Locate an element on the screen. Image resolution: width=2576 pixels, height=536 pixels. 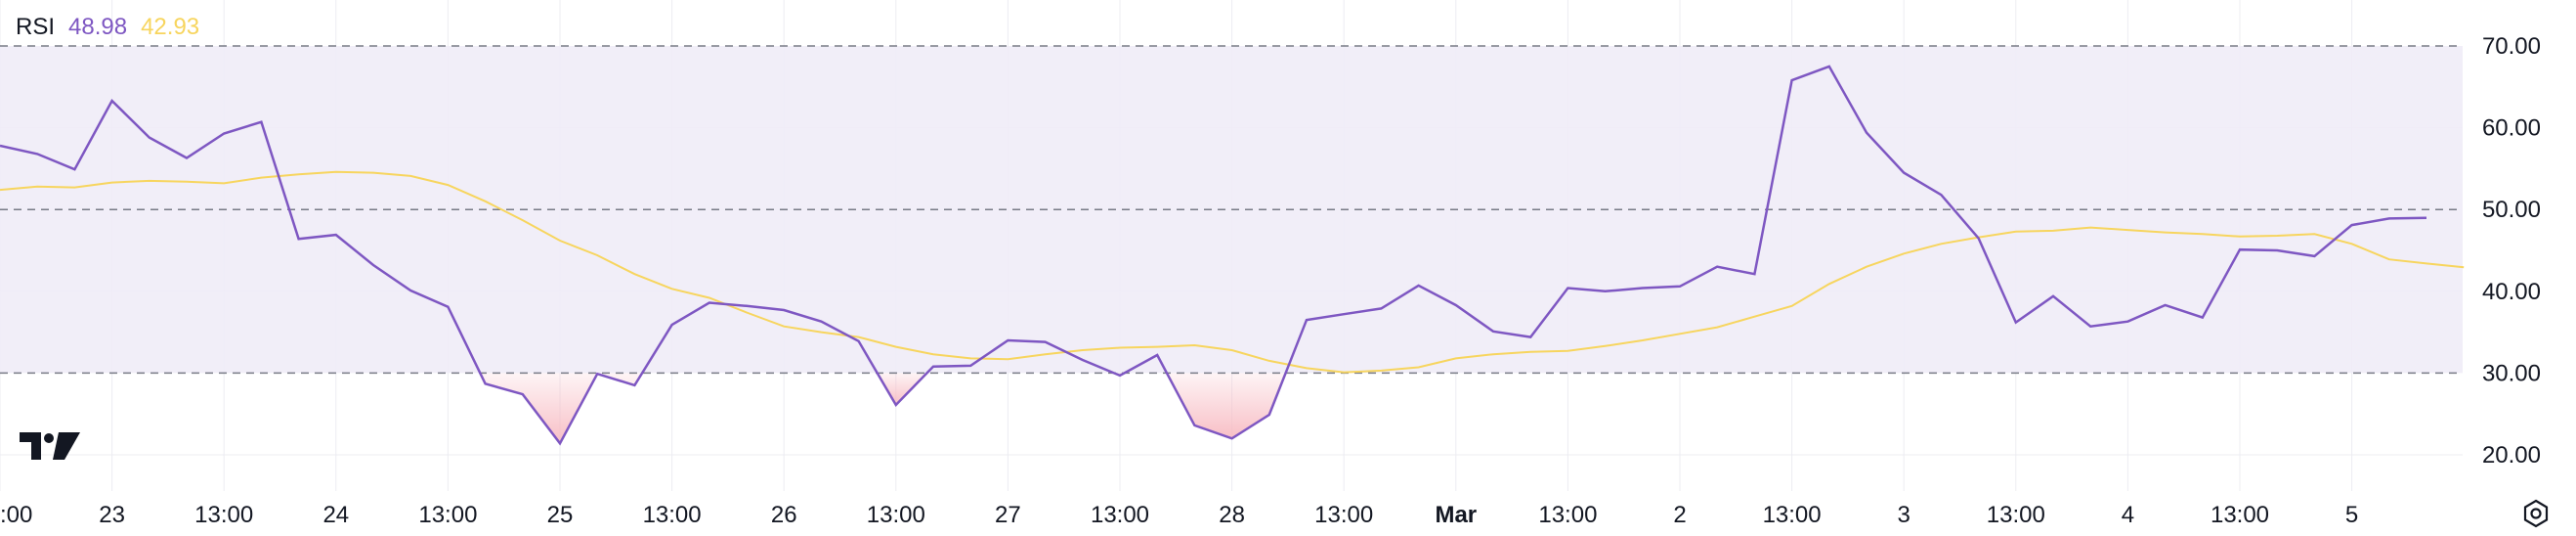
x-tick-label: 5 is located at coordinates (2352, 515).